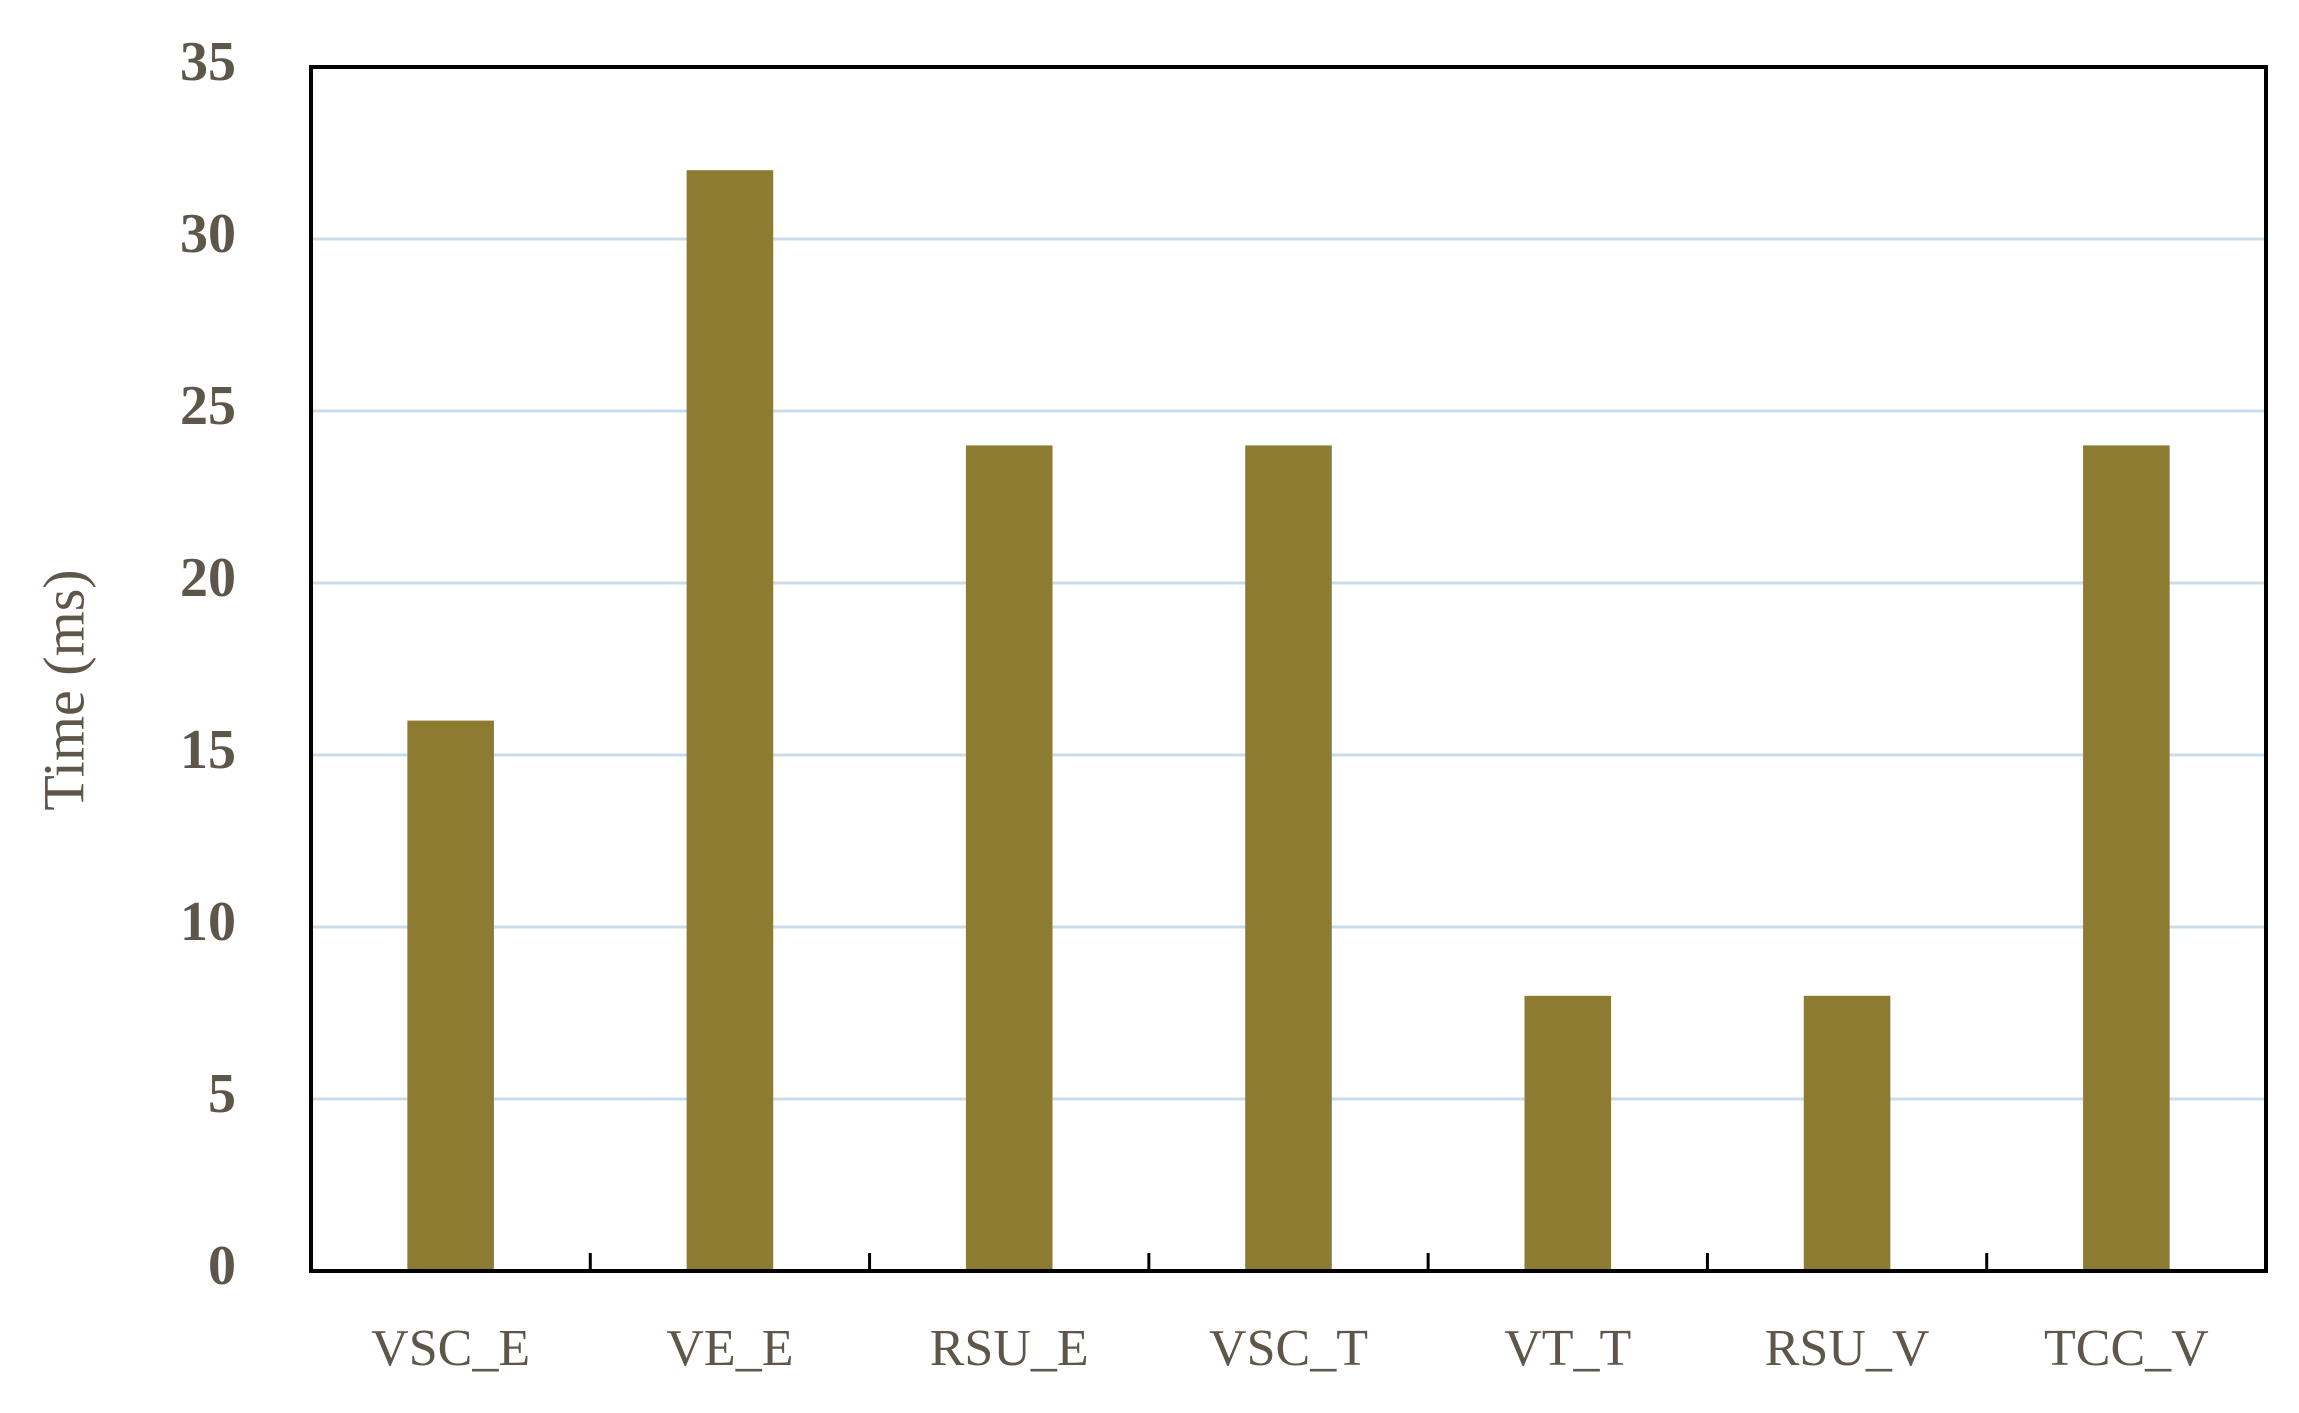 This screenshot has height=1413, width=2299. What do you see at coordinates (208, 406) in the screenshot?
I see `y-tick-label: 25` at bounding box center [208, 406].